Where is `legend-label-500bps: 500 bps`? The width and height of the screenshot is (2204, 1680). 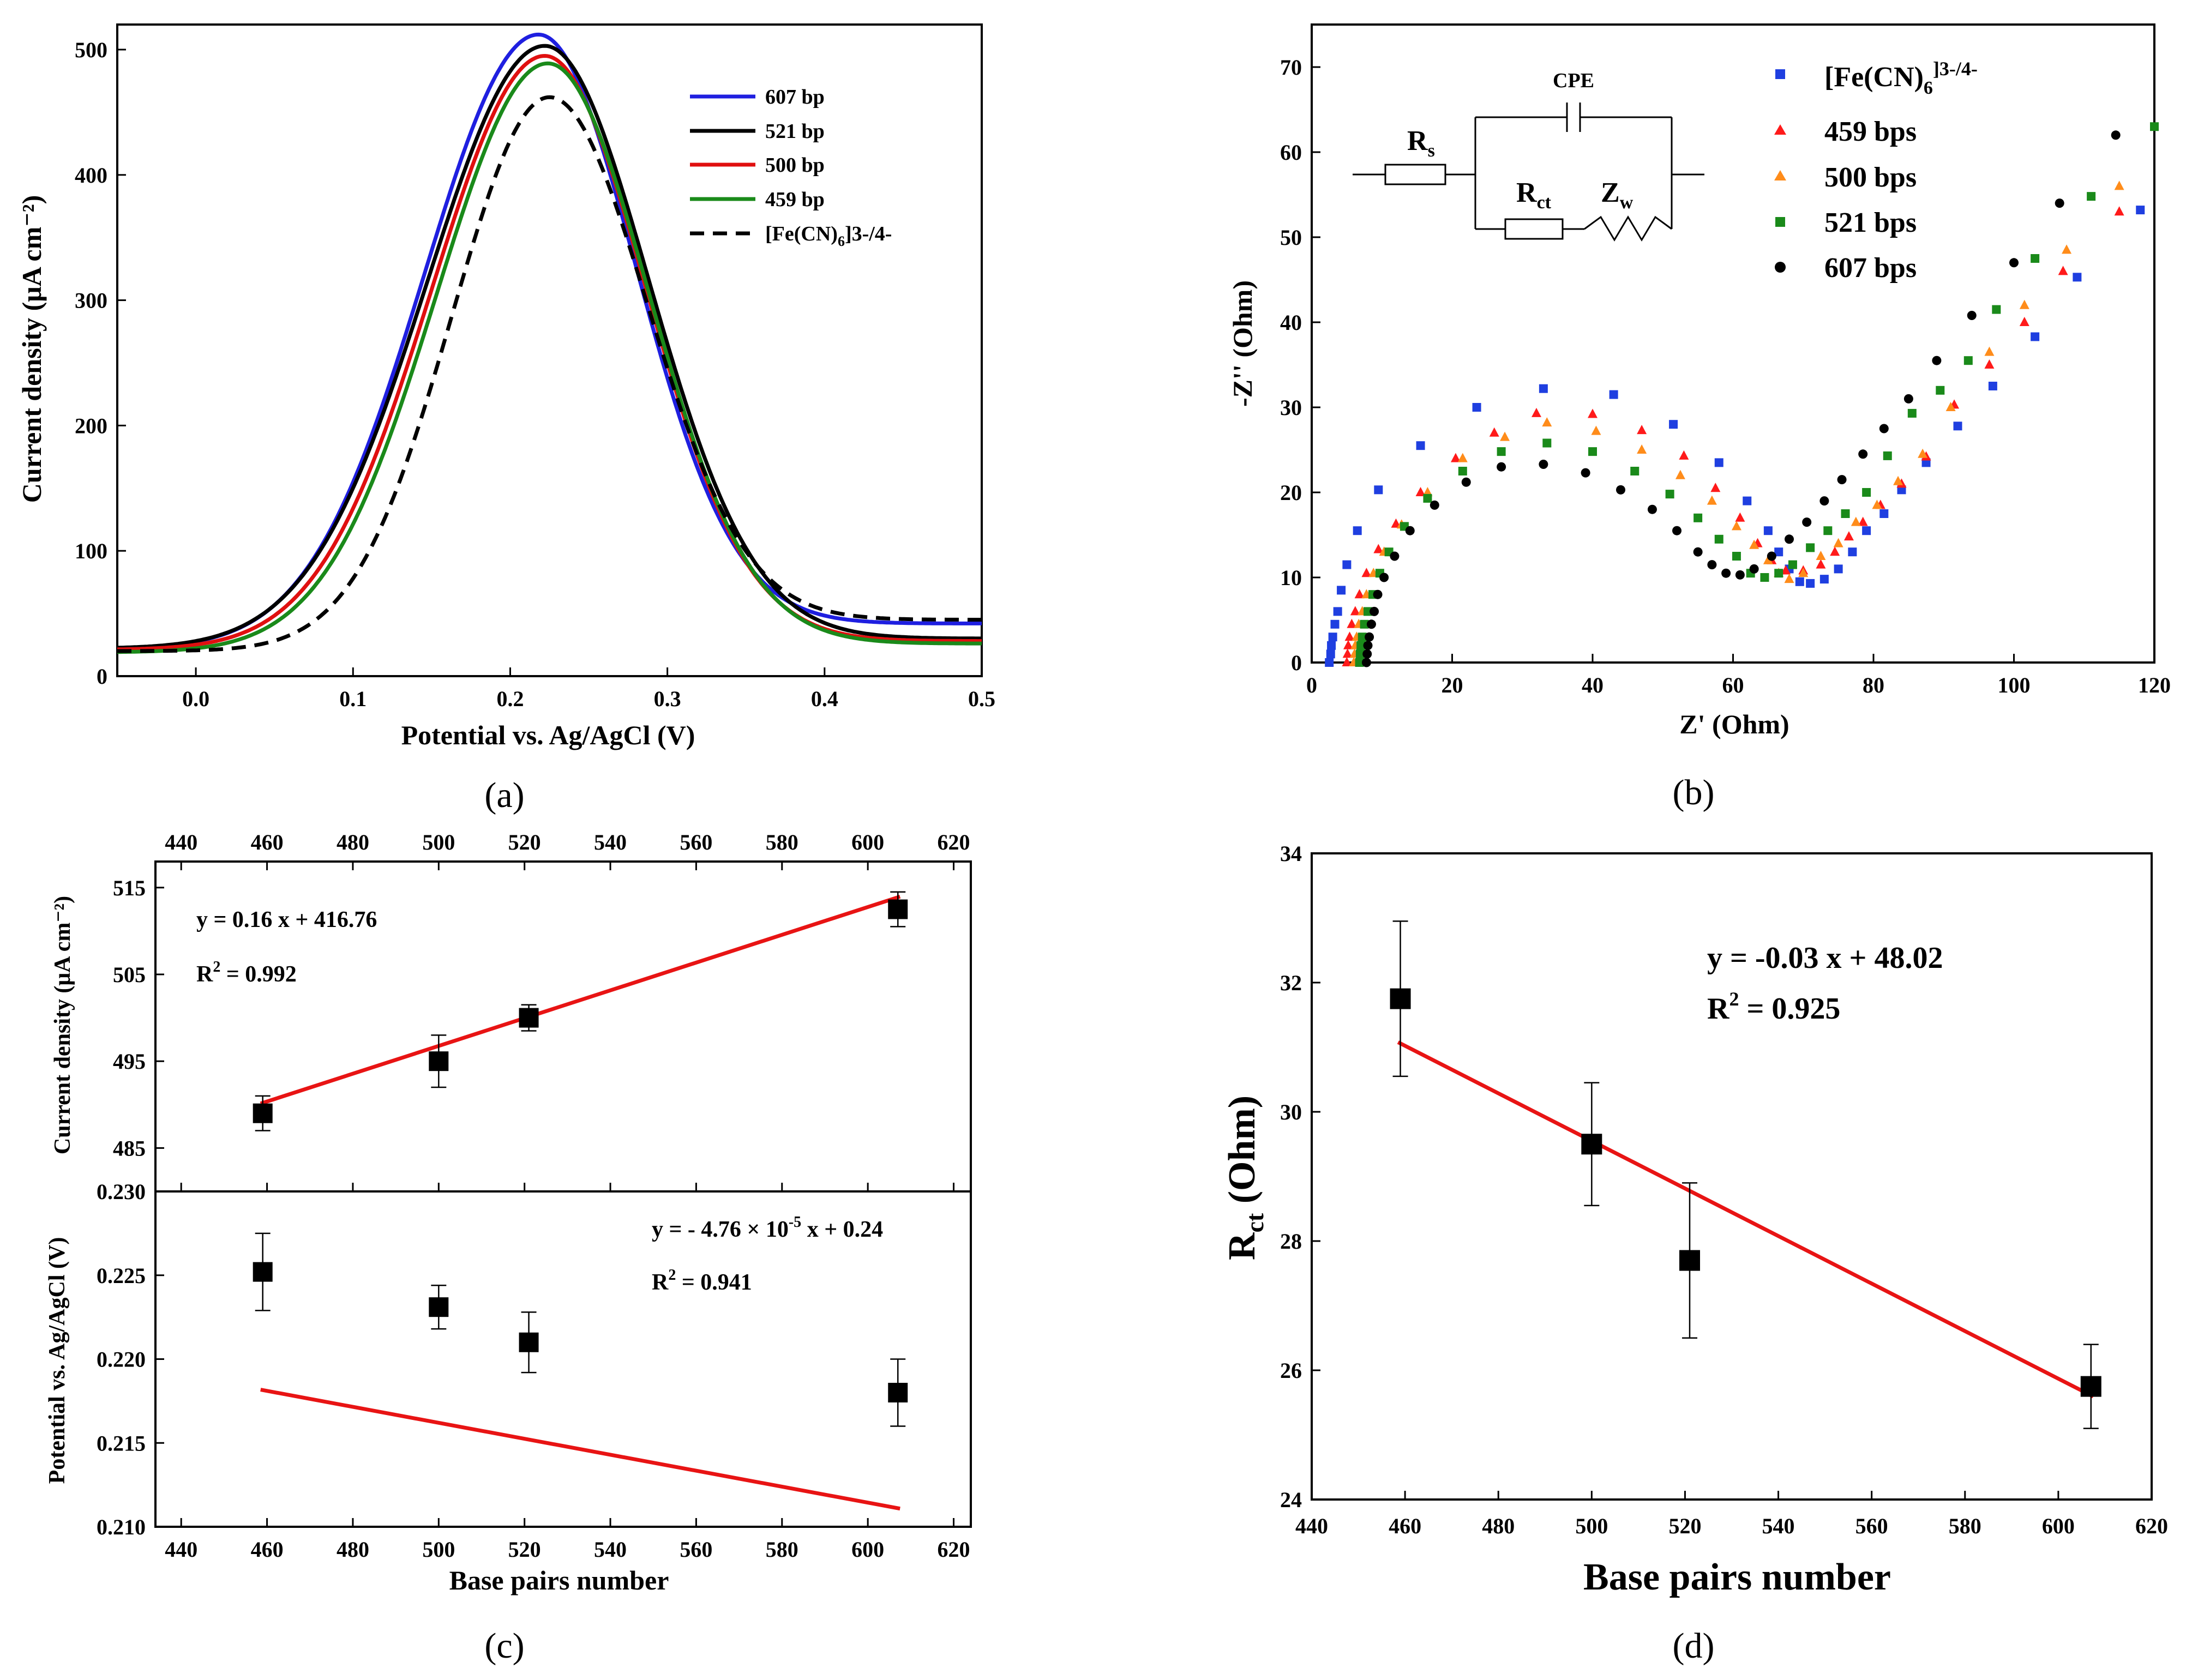 legend-label-500bps: 500 bps is located at coordinates (1870, 177).